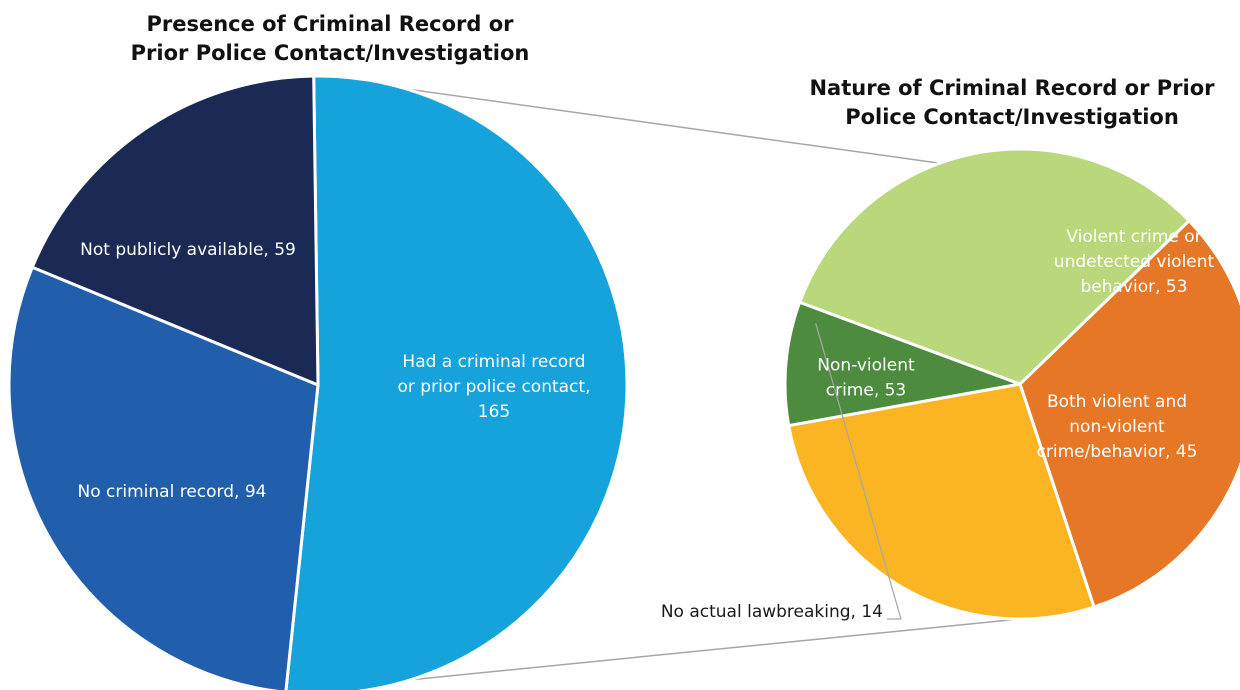 Image resolution: width=1240 pixels, height=690 pixels. Describe the element at coordinates (1133, 237) in the screenshot. I see `sub-label-line: Violent crime or` at that location.